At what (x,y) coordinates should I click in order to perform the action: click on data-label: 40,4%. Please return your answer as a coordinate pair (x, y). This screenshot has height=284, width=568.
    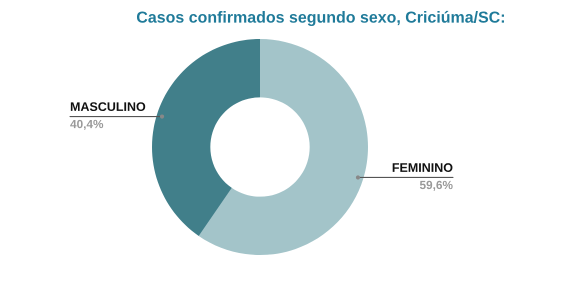
    Looking at the image, I should click on (87, 125).